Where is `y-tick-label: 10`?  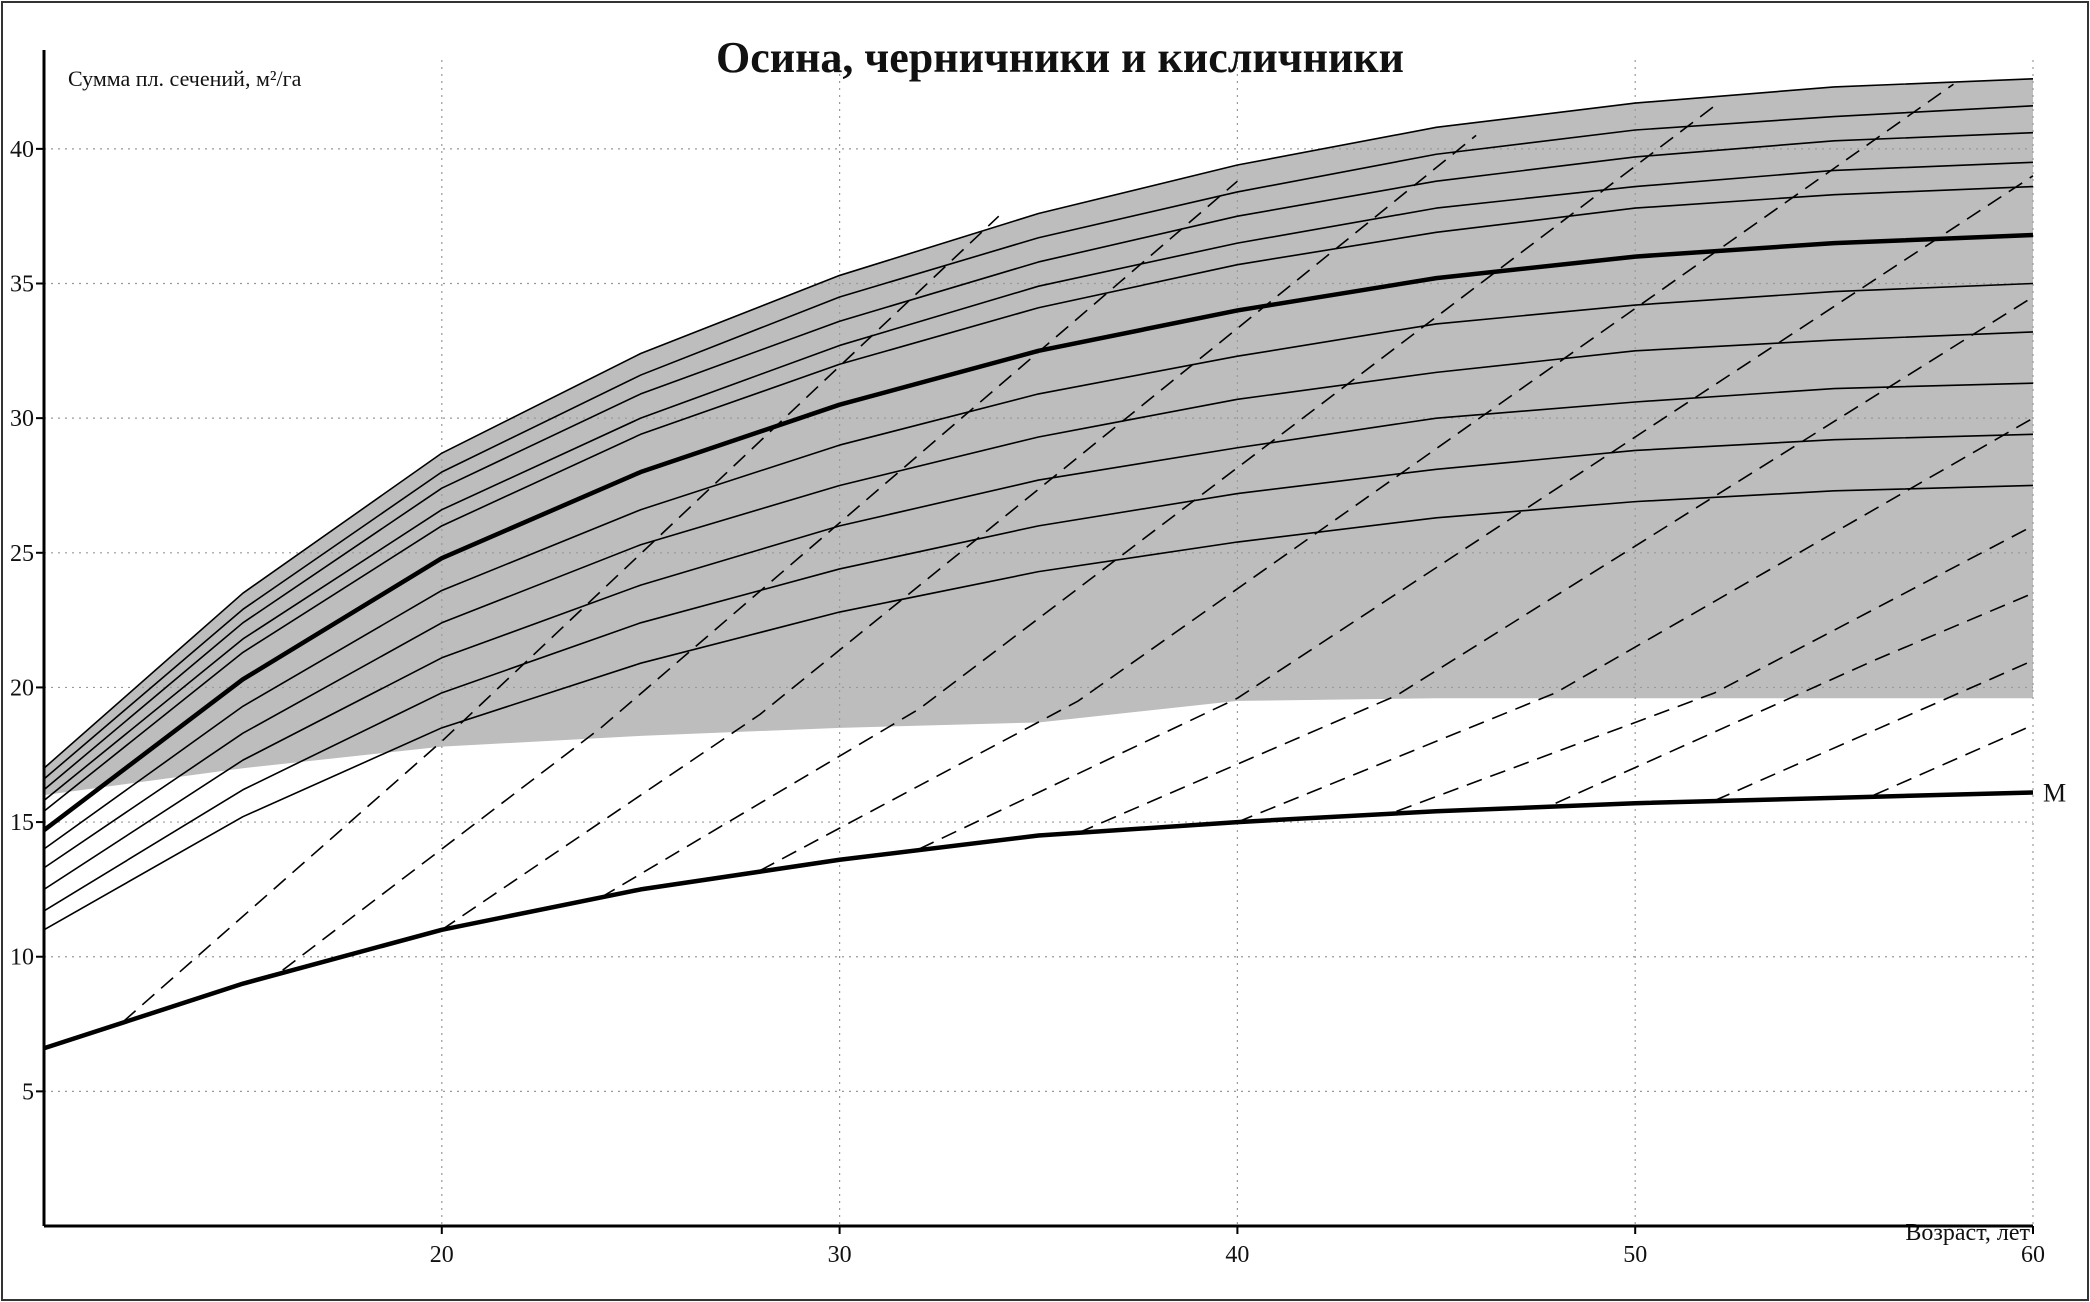 y-tick-label: 10 is located at coordinates (22, 958).